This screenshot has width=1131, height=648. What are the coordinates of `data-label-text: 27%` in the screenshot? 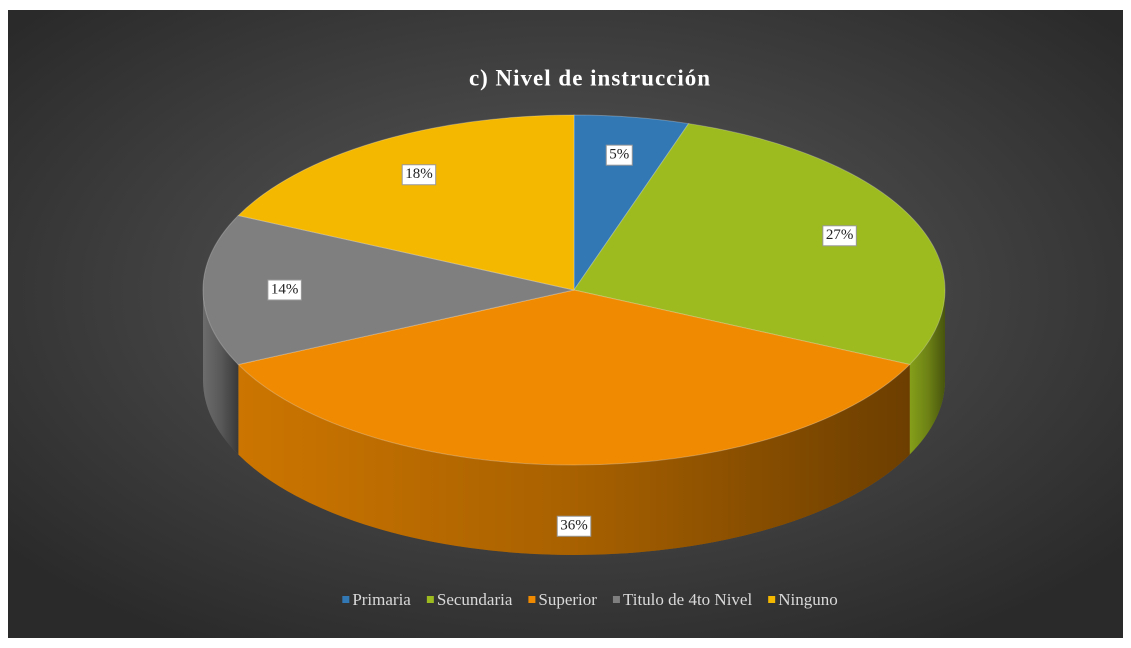 It's located at (840, 235).